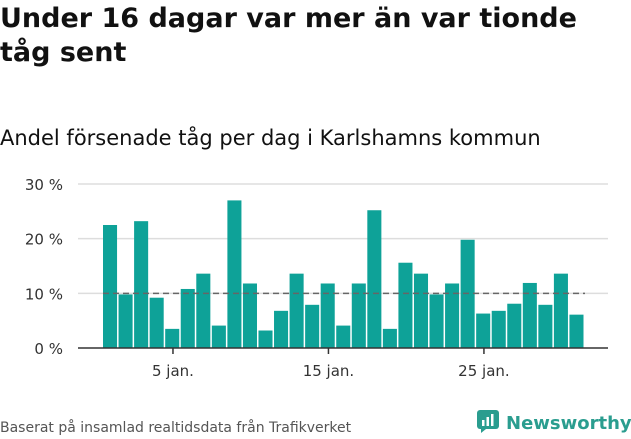 The height and width of the screenshot is (439, 631). What do you see at coordinates (488, 423) in the screenshot?
I see `newsworthy-logo-icon` at bounding box center [488, 423].